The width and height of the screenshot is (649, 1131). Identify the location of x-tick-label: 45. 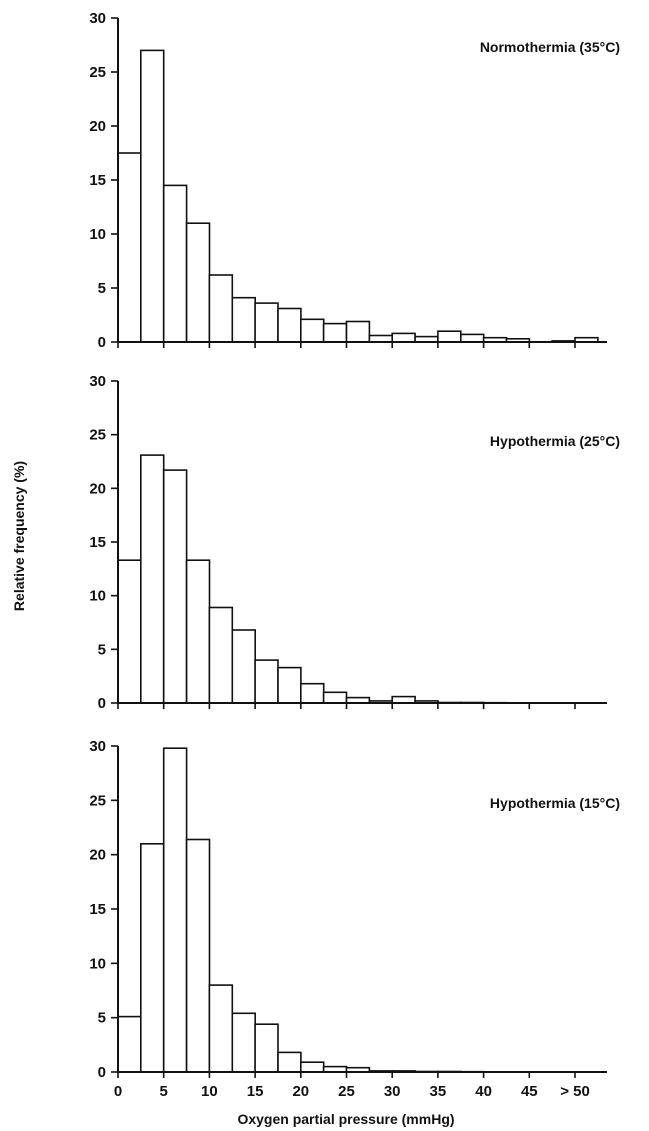
(529, 1091).